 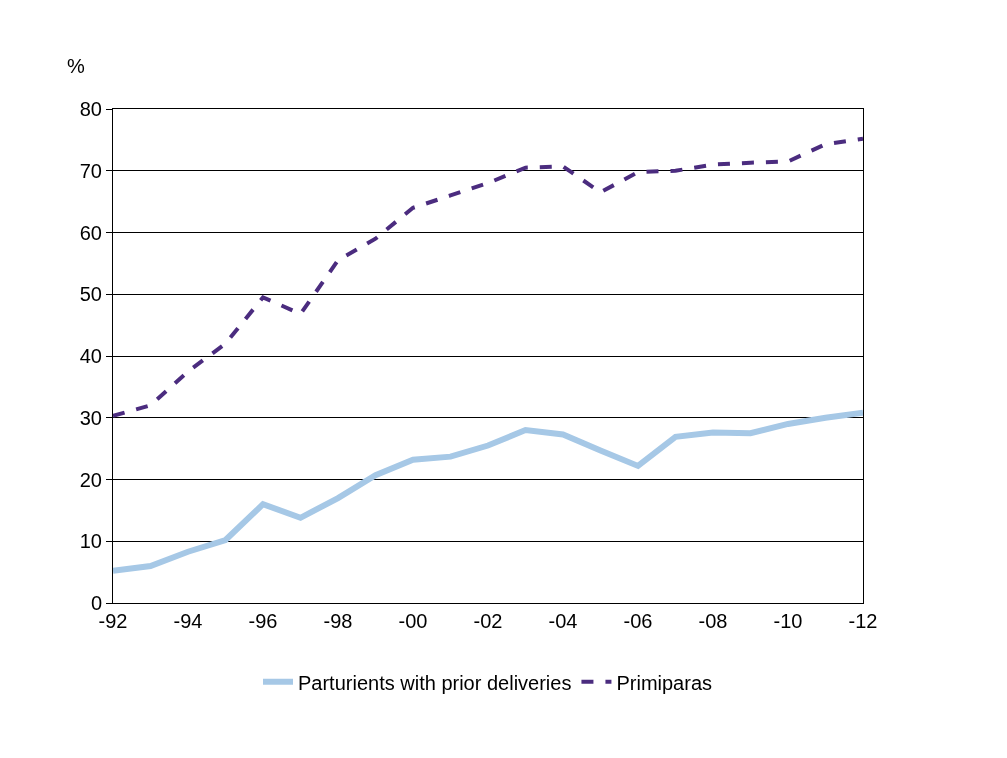 I want to click on y-tick-label: 60, so click(x=90, y=232).